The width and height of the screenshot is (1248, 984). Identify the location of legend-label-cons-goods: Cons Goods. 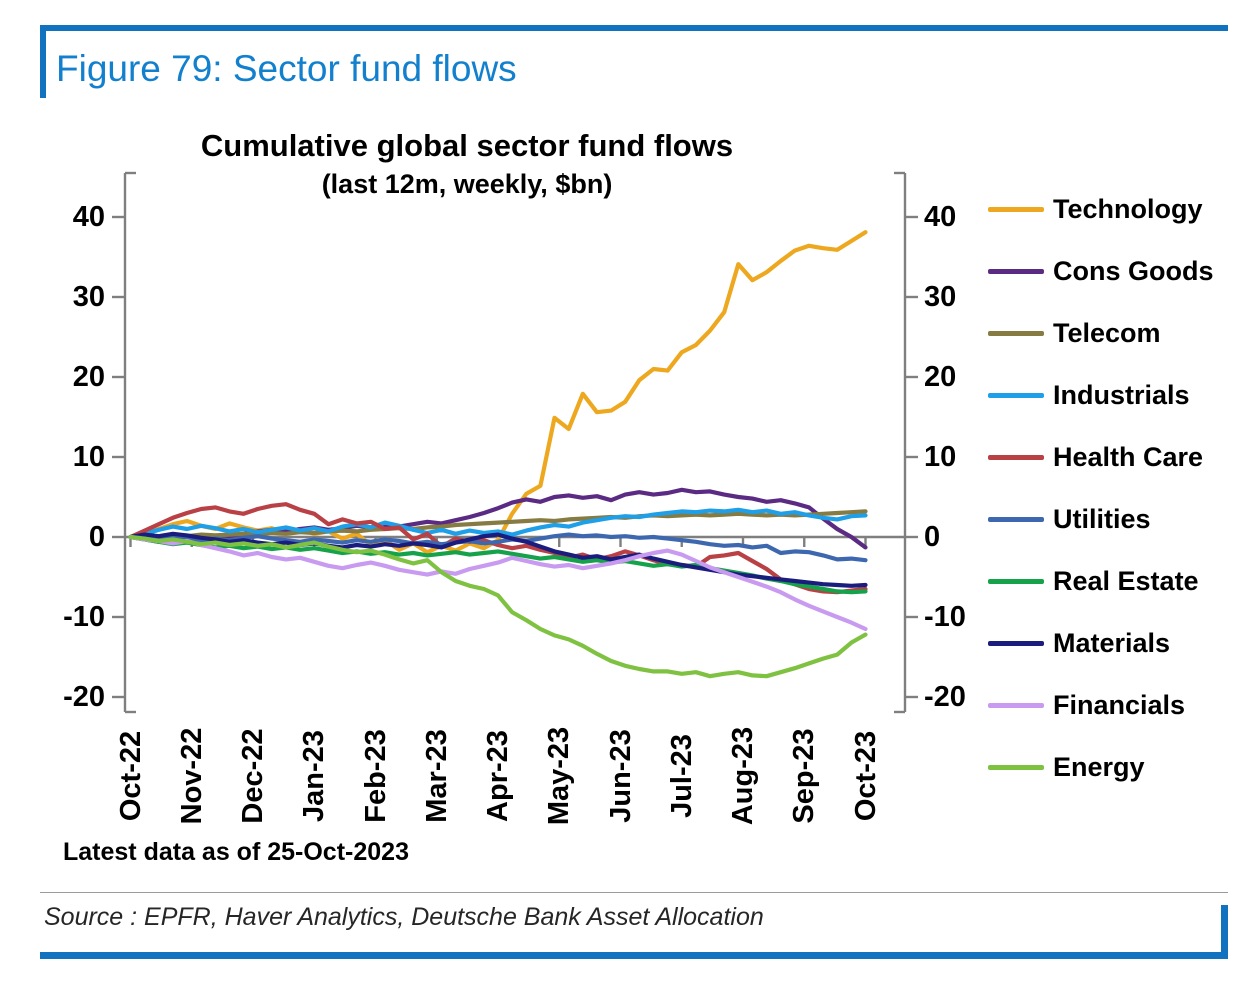
(1133, 270).